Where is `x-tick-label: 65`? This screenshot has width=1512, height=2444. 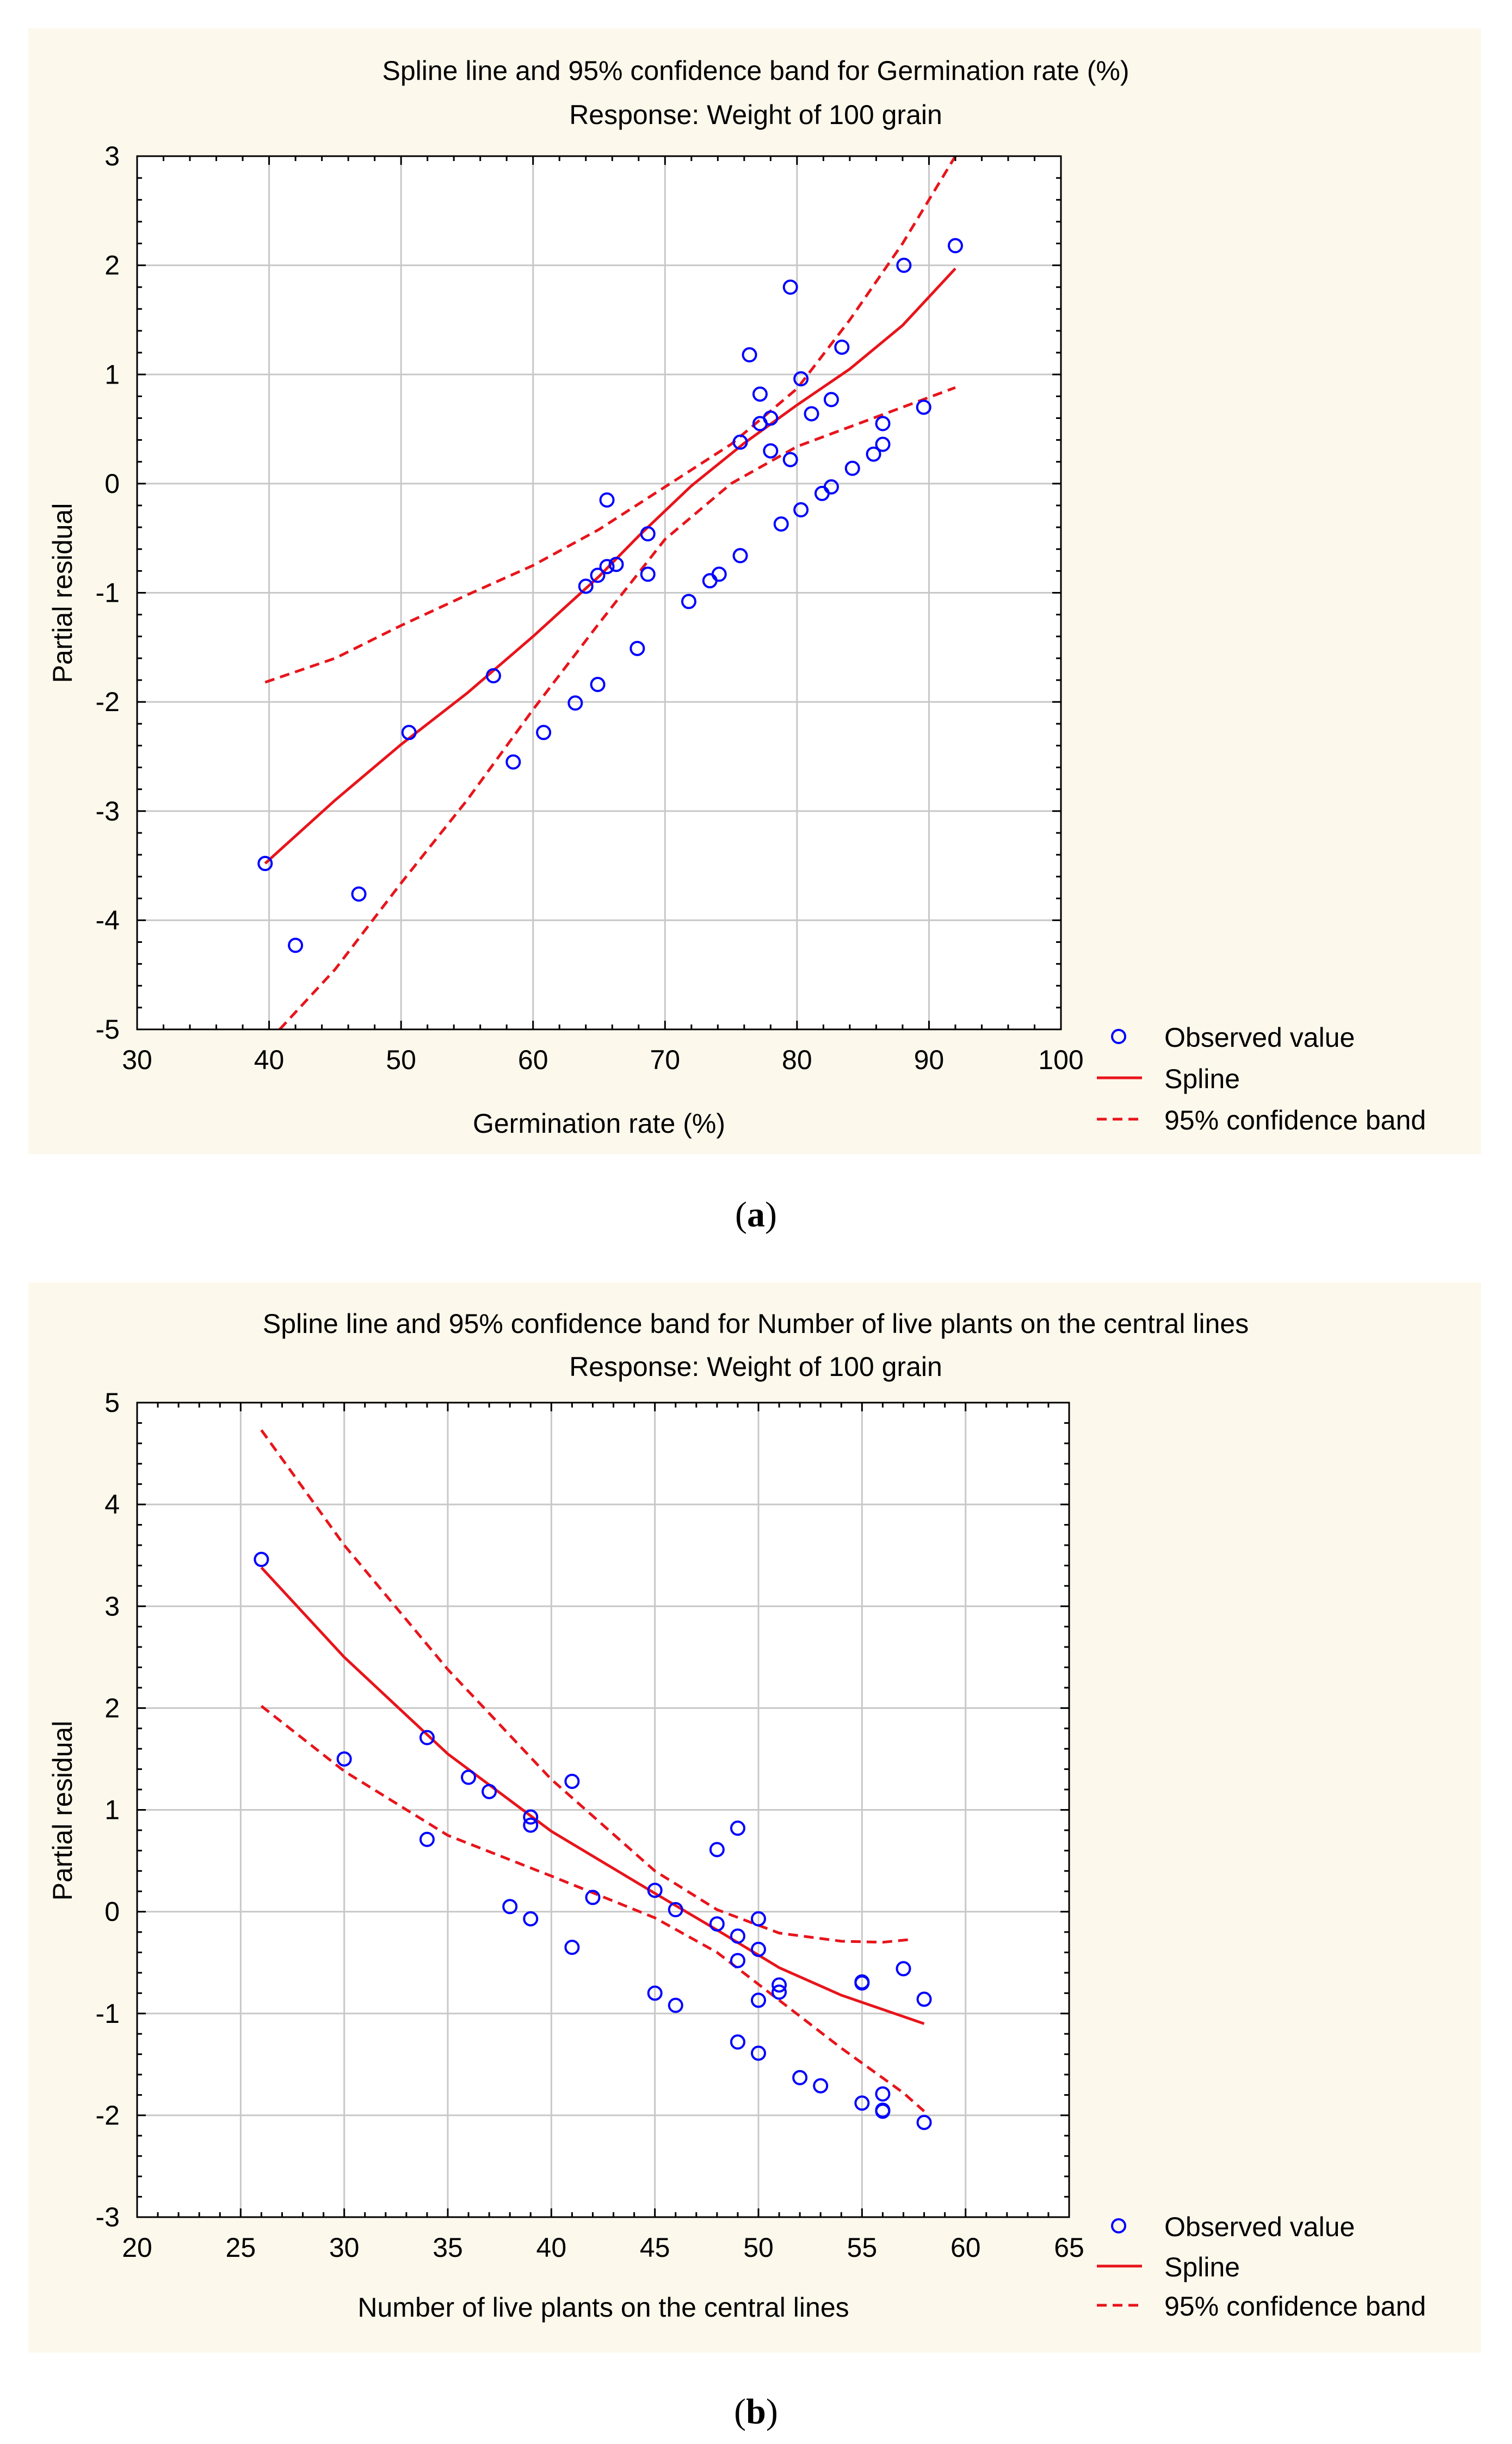
x-tick-label: 65 is located at coordinates (1069, 2247).